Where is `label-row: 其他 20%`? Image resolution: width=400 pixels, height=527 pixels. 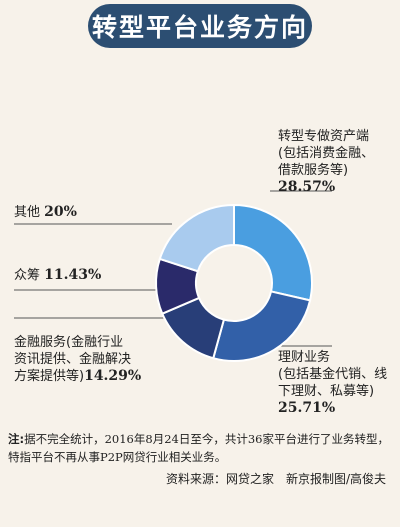
label-row: 其他 20% is located at coordinates (45, 212).